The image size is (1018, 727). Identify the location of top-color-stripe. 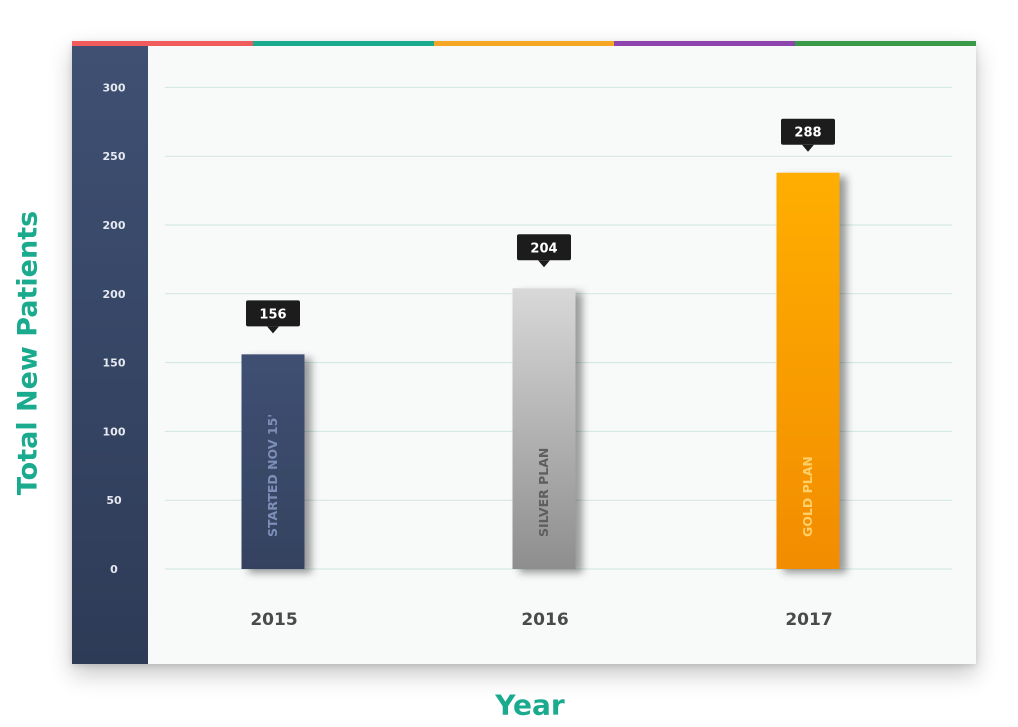
(524, 43).